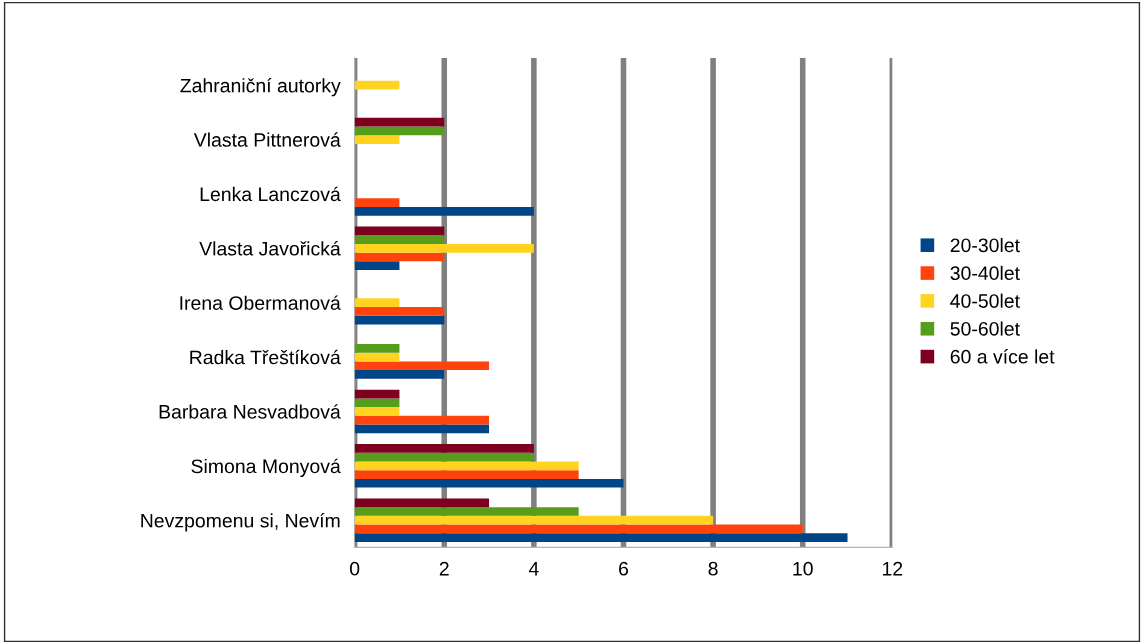 The image size is (1144, 644). I want to click on legend-label: 50-60let, so click(985, 328).